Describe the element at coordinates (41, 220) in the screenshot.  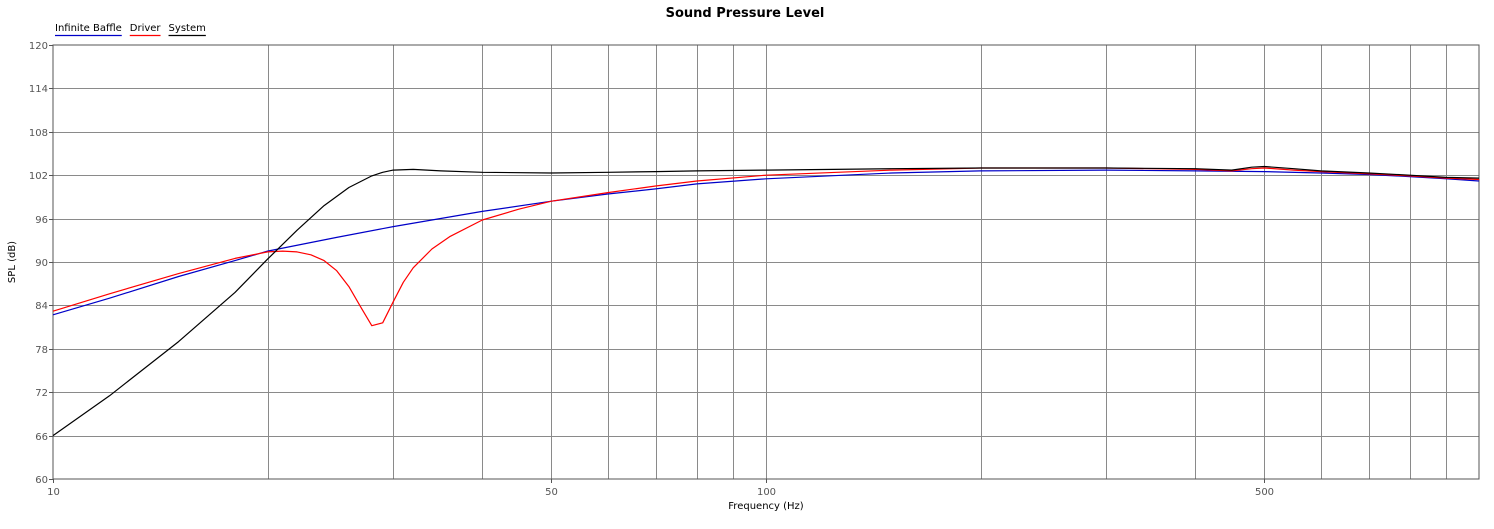
I see `y-tick-label: 96` at that location.